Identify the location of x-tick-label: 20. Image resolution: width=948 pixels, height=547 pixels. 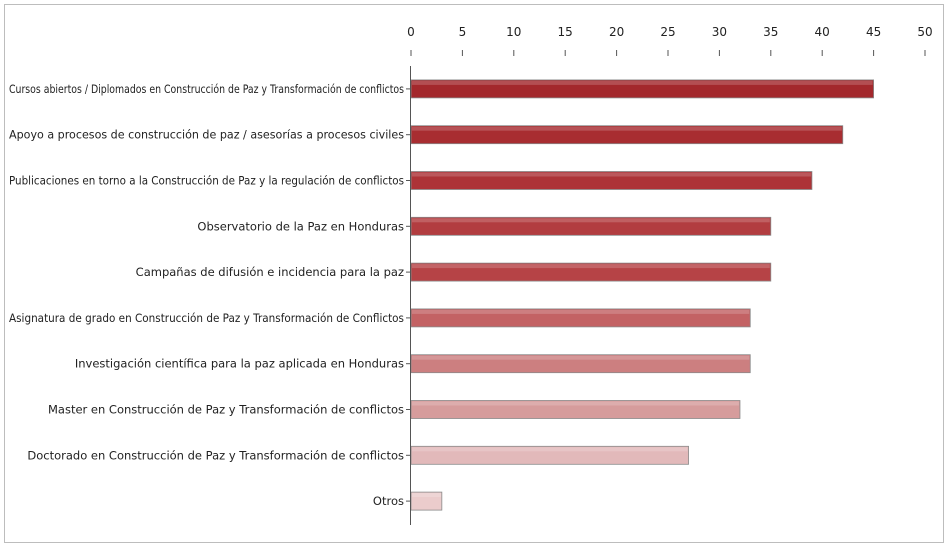
(616, 32).